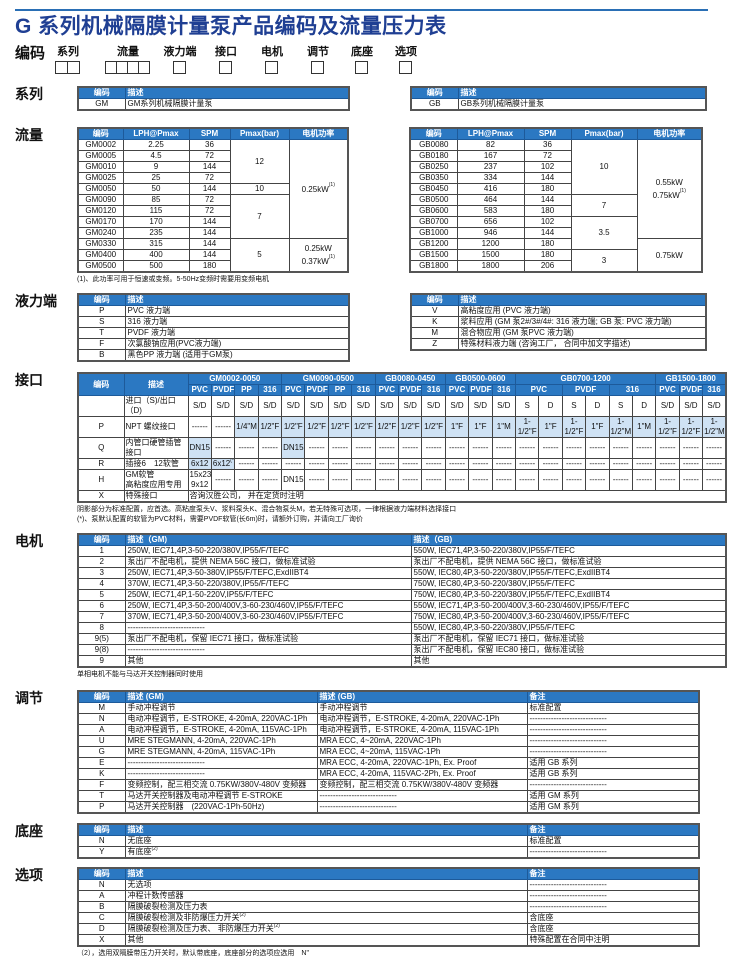 The height and width of the screenshot is (959, 750). What do you see at coordinates (490, 200) in the screenshot?
I see `lph-cell: 464` at bounding box center [490, 200].